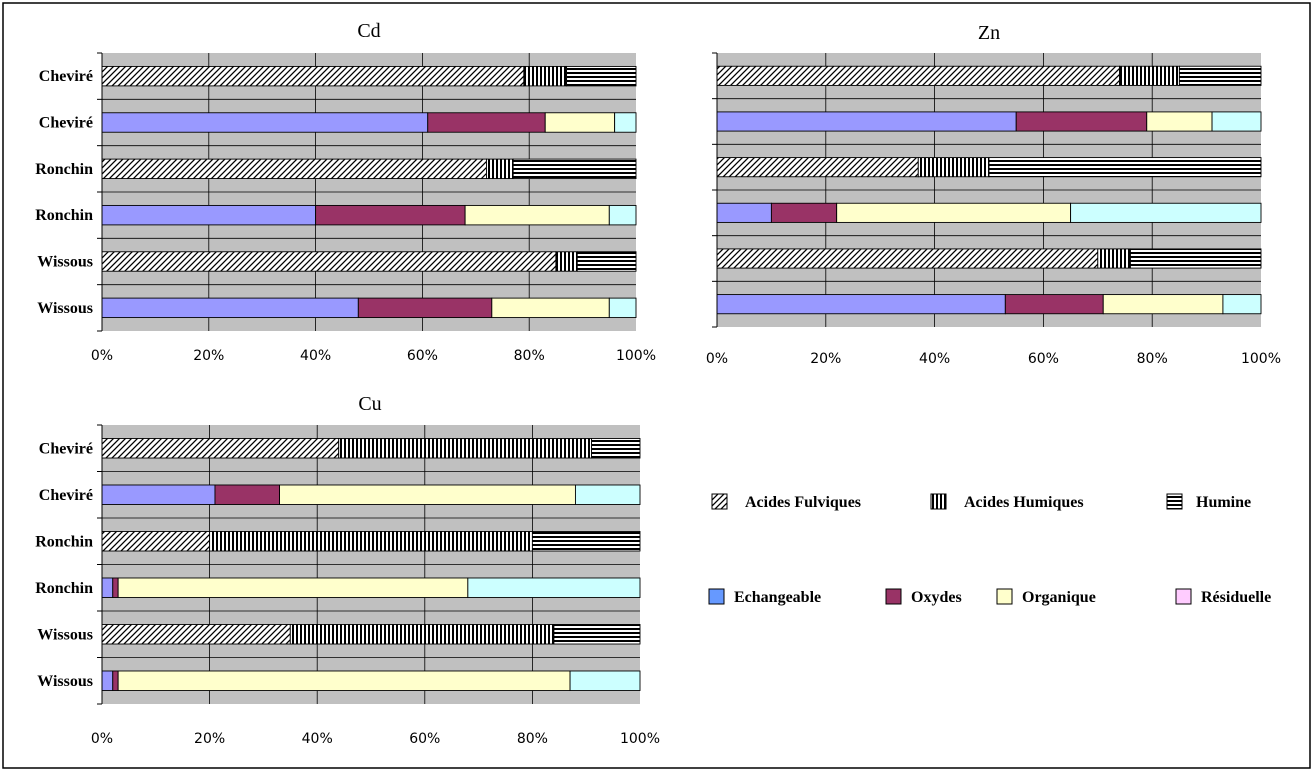 This screenshot has height=771, width=1313. I want to click on legend-item-acides-fulviques: Acides Fulviques, so click(786, 502).